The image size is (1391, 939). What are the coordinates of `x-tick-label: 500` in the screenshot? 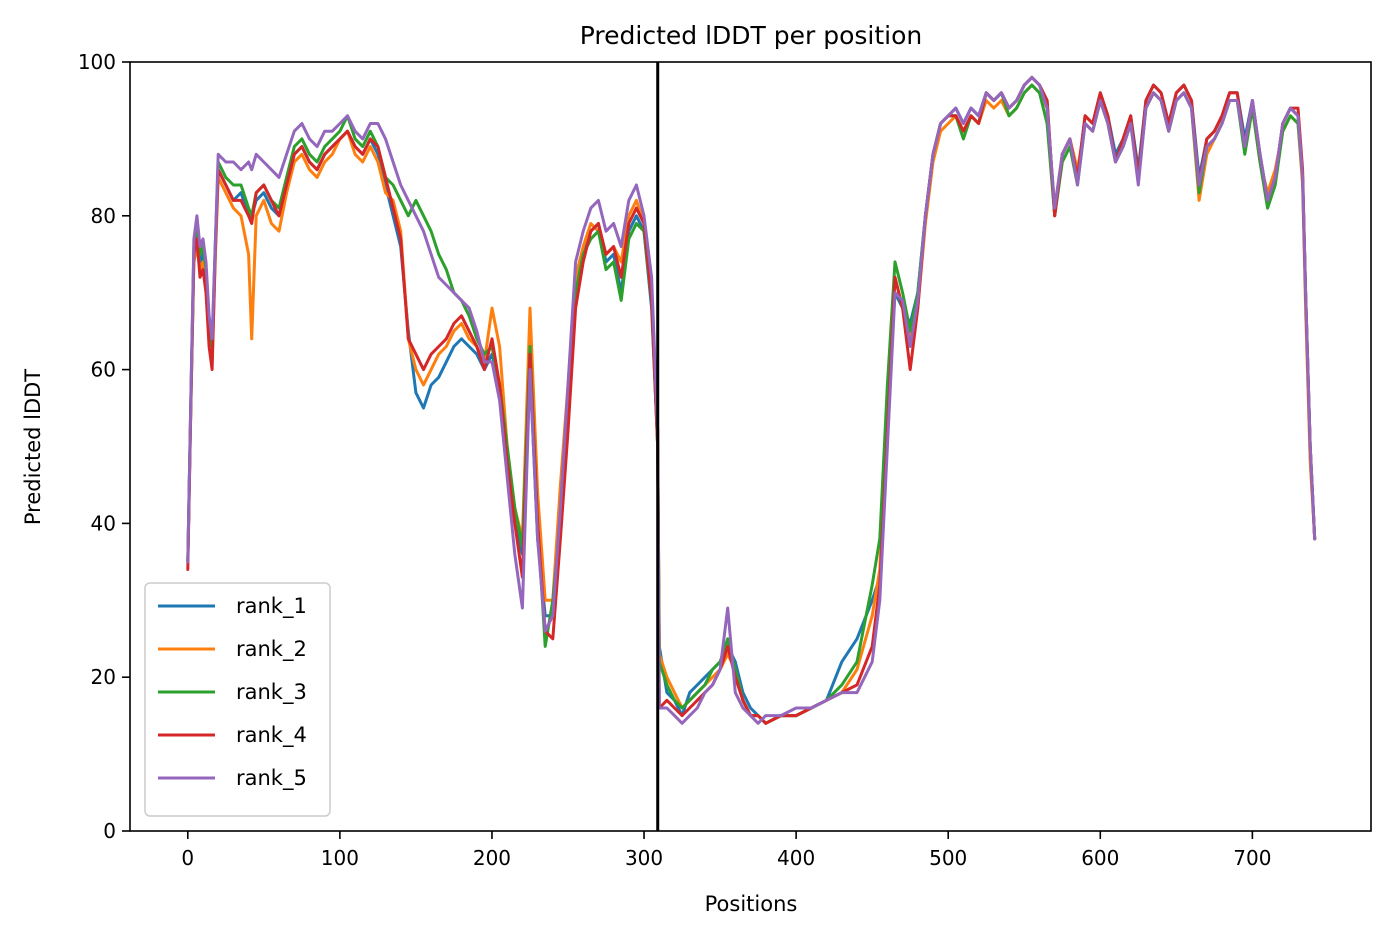 It's located at (948, 858).